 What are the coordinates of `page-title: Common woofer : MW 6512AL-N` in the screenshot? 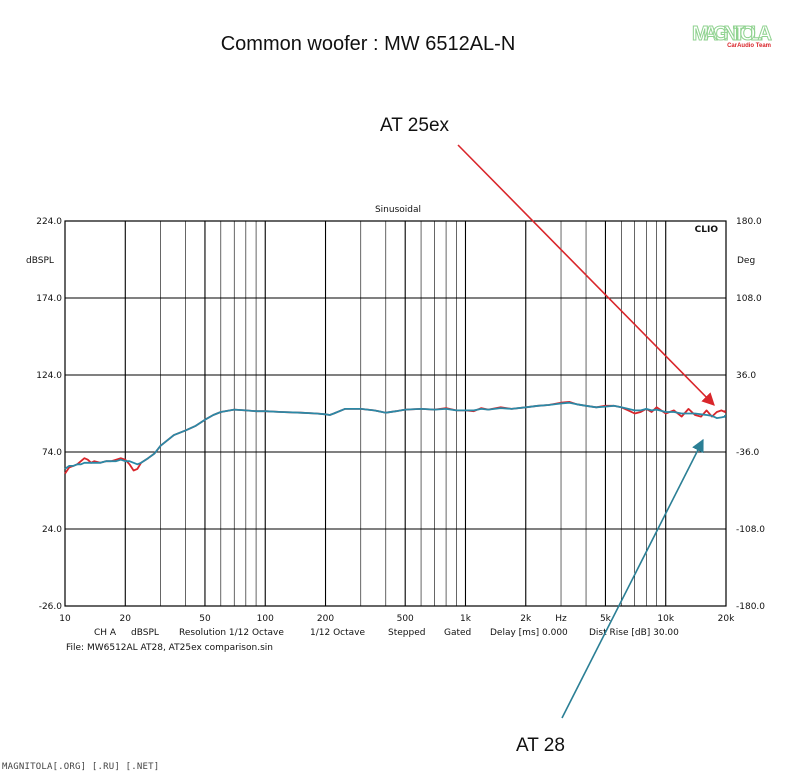 It's located at (368, 44).